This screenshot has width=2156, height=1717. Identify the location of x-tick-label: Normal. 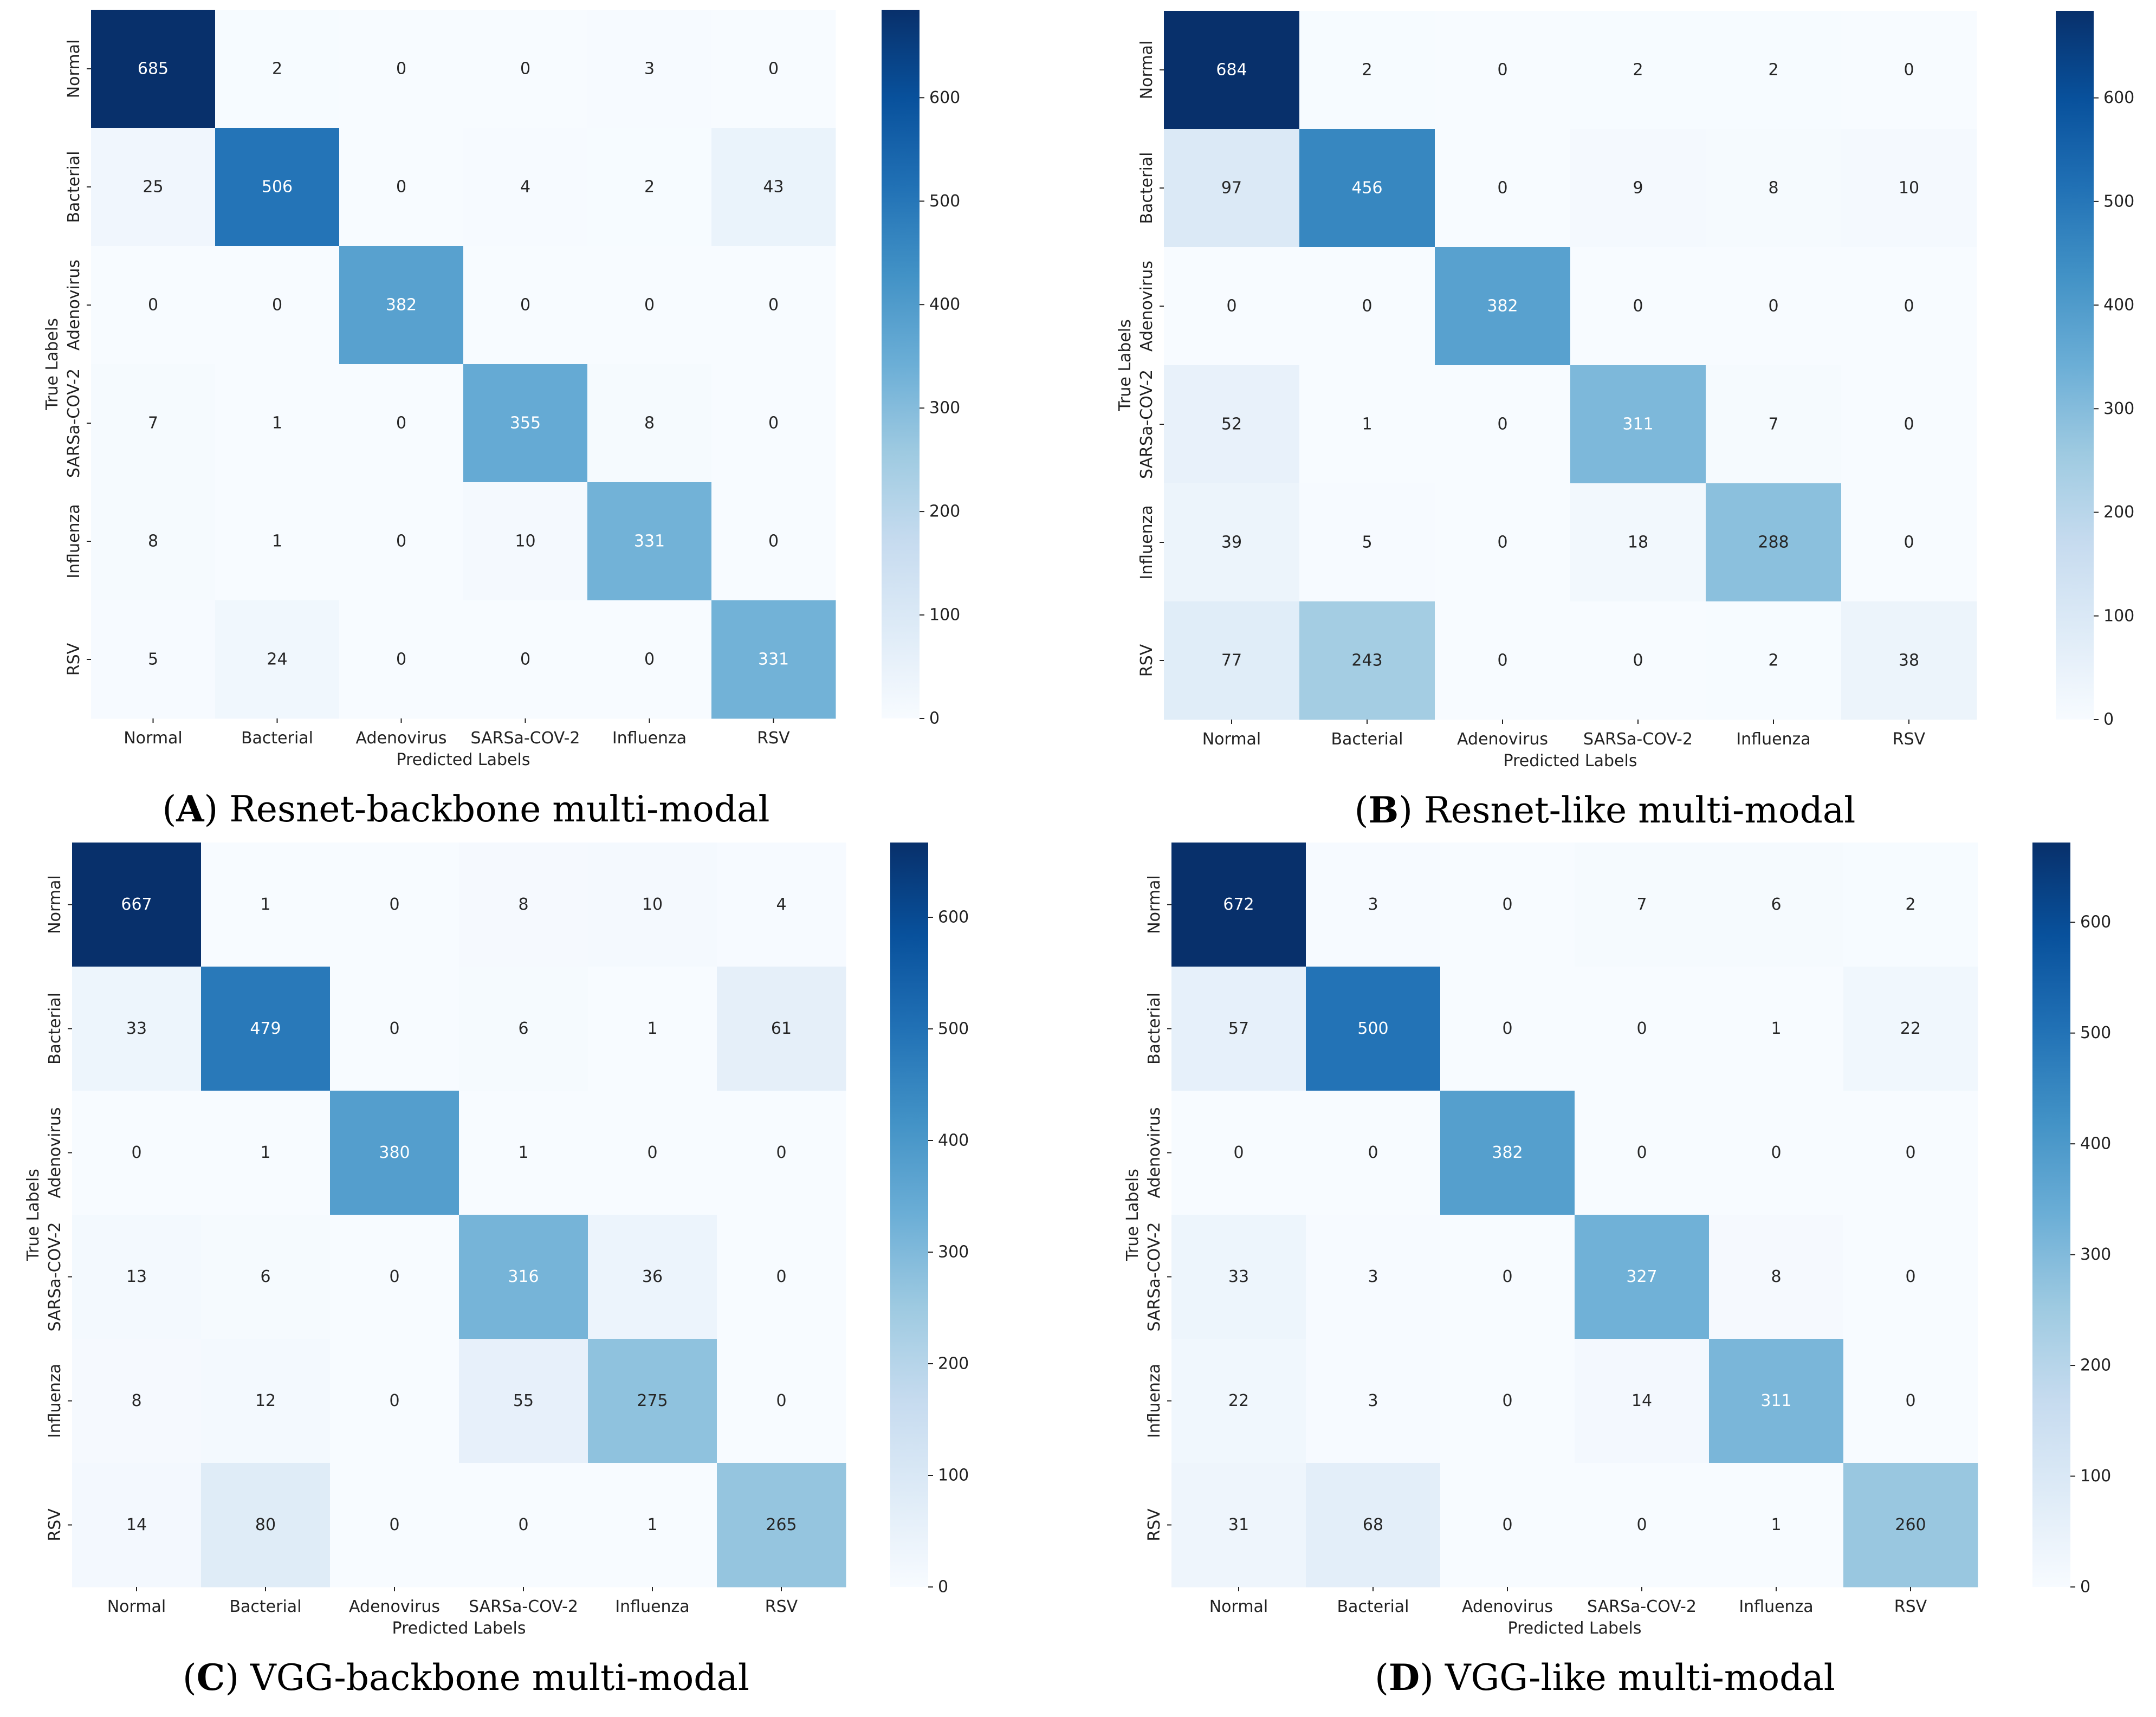
(1232, 739).